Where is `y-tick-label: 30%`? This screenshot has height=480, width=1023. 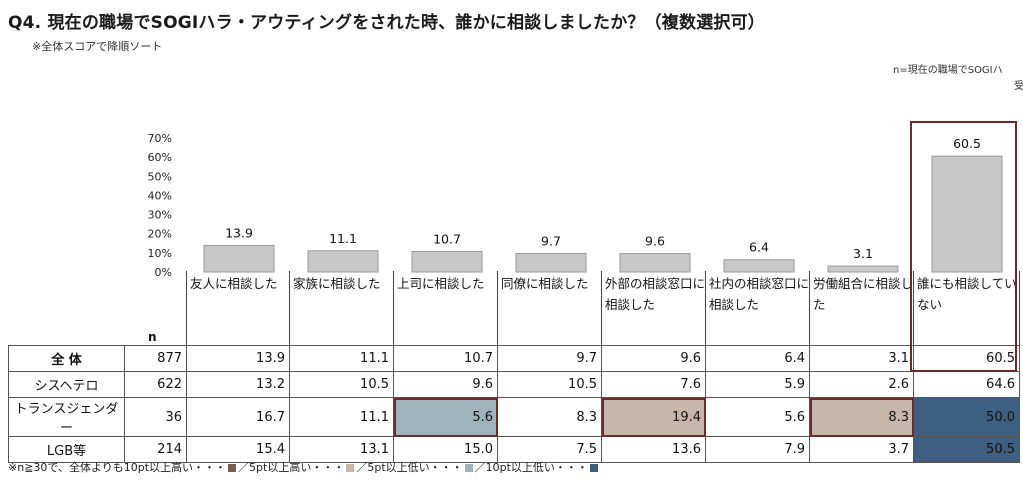
y-tick-label: 30% is located at coordinates (160, 215).